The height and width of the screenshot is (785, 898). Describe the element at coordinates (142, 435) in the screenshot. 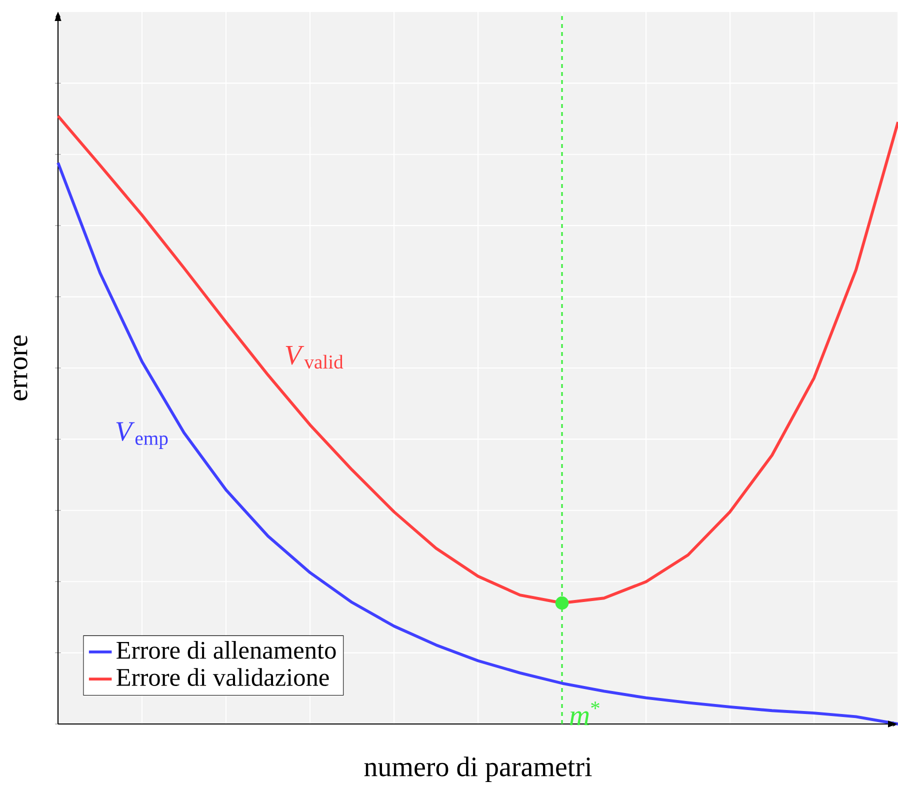

I see `annotation: V$_{emp}$` at that location.